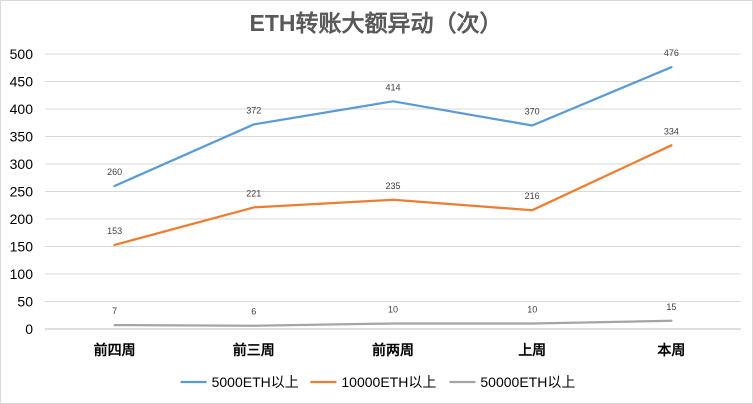 Image resolution: width=753 pixels, height=404 pixels. I want to click on data-label: 15, so click(671, 307).